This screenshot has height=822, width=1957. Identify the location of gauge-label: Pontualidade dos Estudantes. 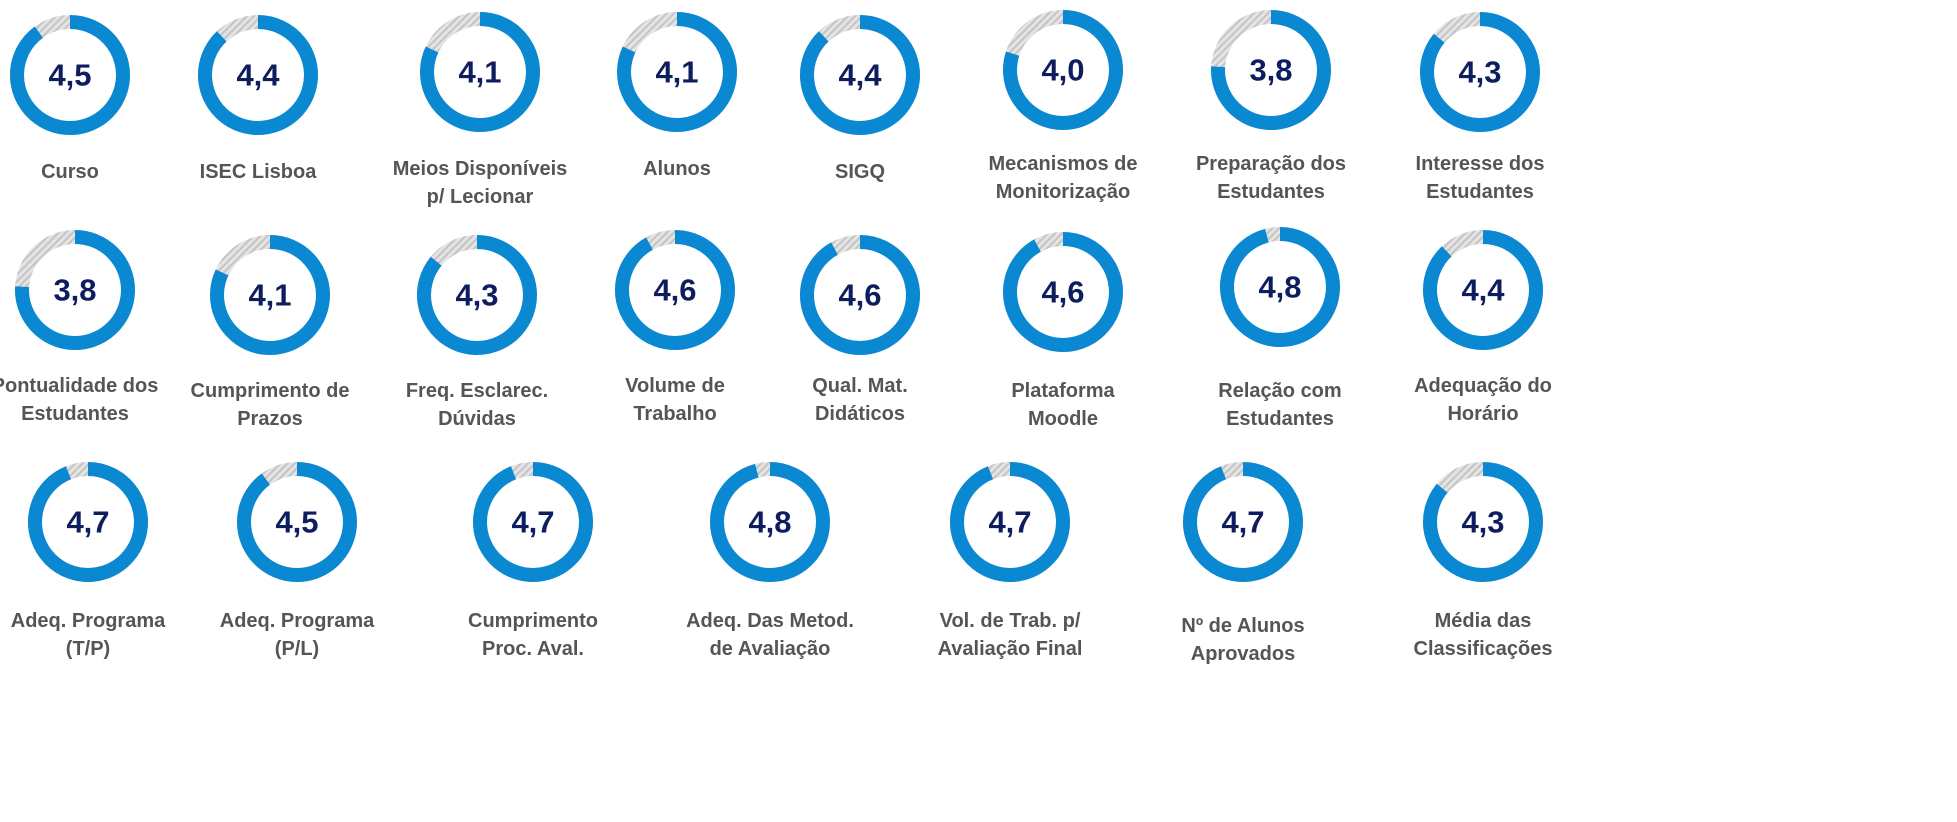
(79, 400).